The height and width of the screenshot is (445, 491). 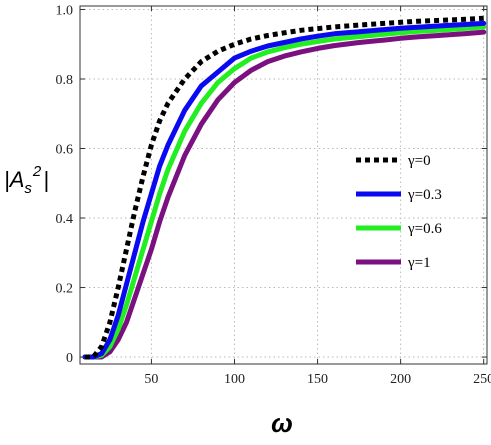 What do you see at coordinates (14, 179) in the screenshot?
I see `y-axis-label-main: |A` at bounding box center [14, 179].